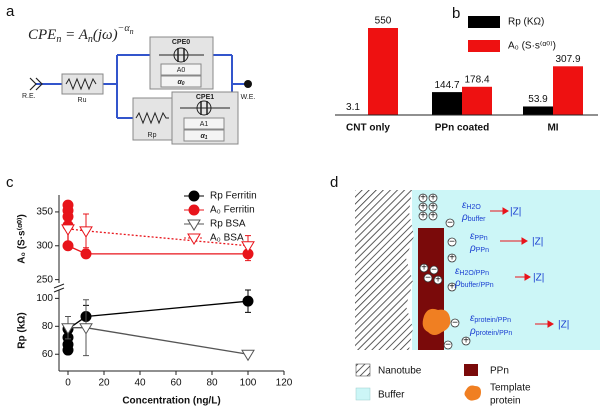 The image size is (608, 415). I want to click on component-label: Rp, so click(152, 135).